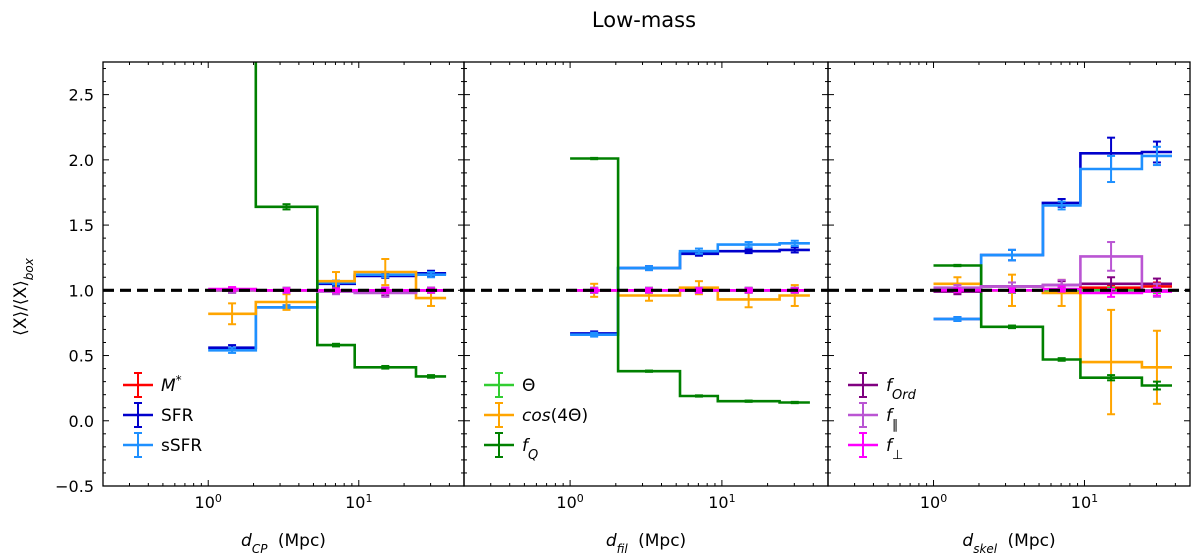 The width and height of the screenshot is (1200, 553). Describe the element at coordinates (894, 449) in the screenshot. I see `legend-label: f⊥` at that location.